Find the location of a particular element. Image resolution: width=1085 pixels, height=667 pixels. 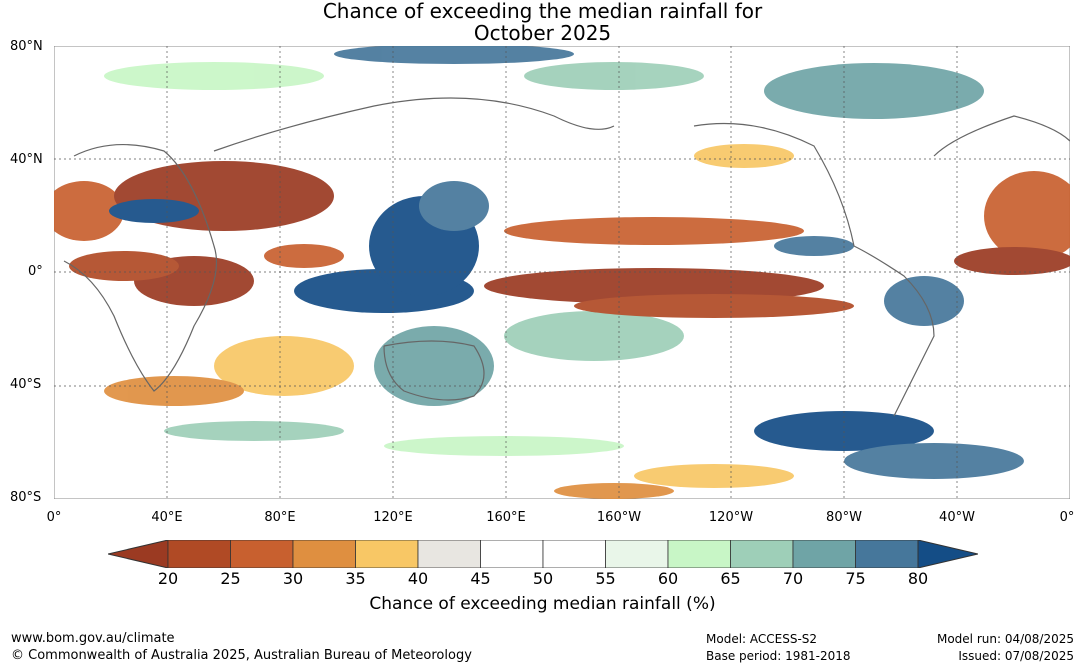

lon-label-80e: 80°E is located at coordinates (280, 517).